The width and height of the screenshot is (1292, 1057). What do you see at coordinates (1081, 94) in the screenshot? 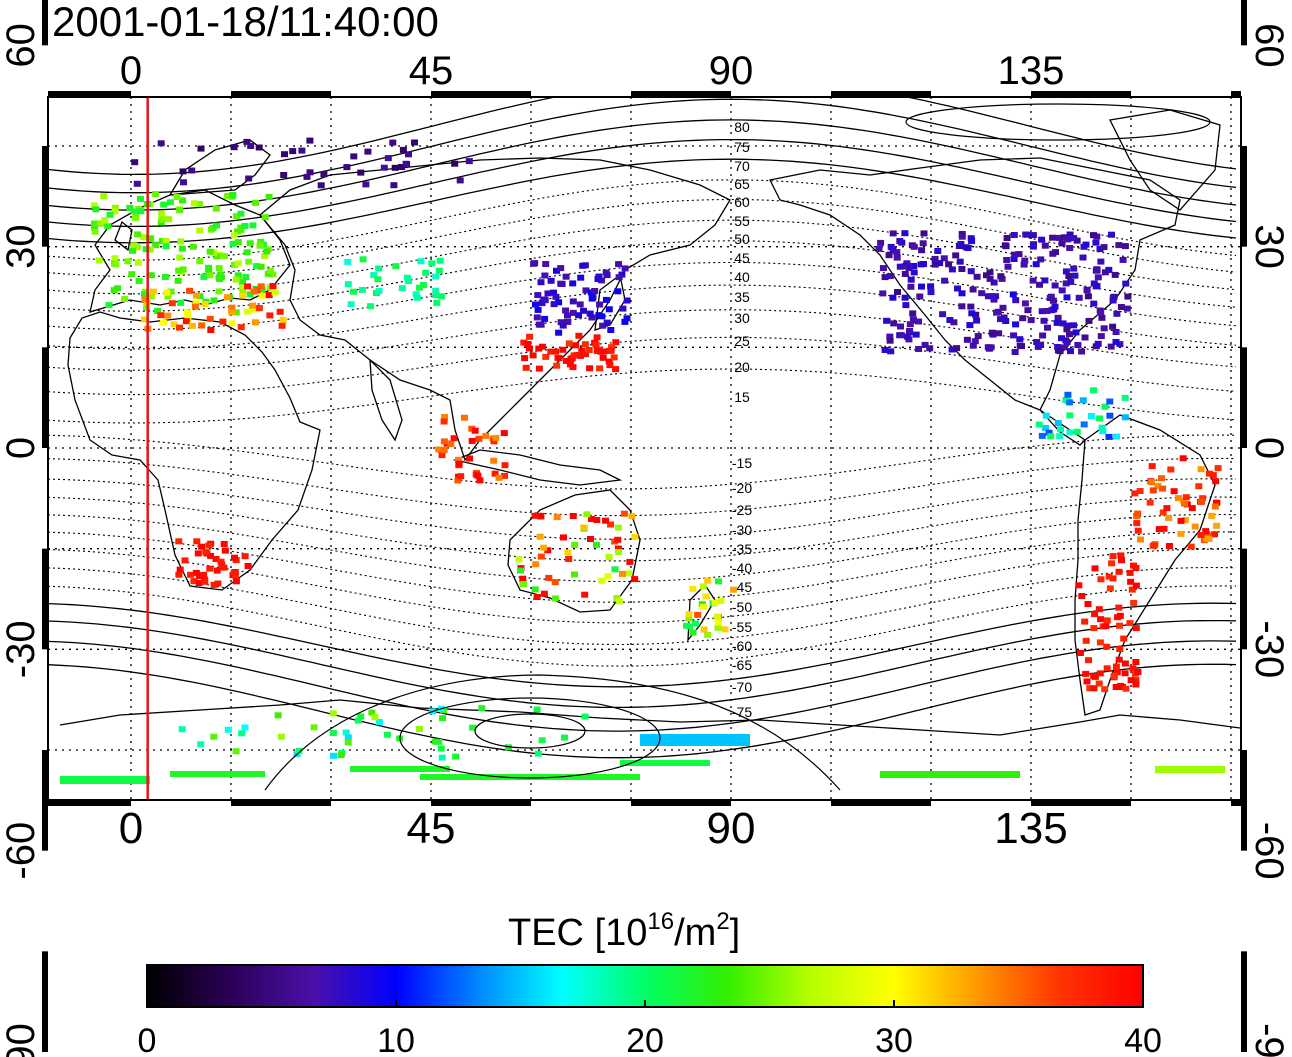
I see `frame-bar-top` at bounding box center [1081, 94].